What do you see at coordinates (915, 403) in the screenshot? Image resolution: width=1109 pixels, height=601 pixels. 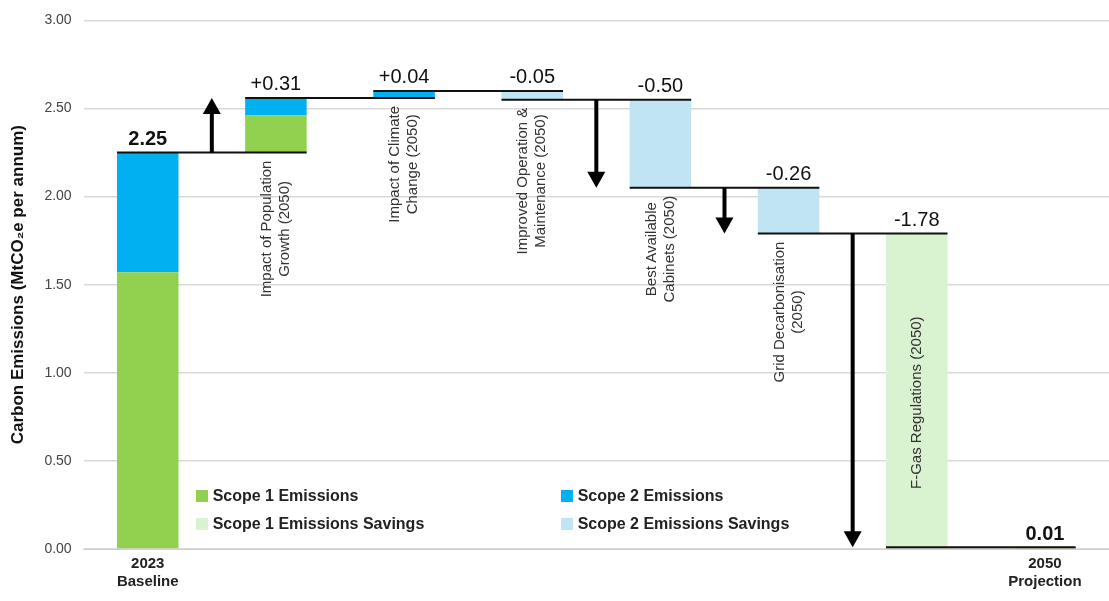 I see `x-tick-label: F-Gas Regulations (2050)` at bounding box center [915, 403].